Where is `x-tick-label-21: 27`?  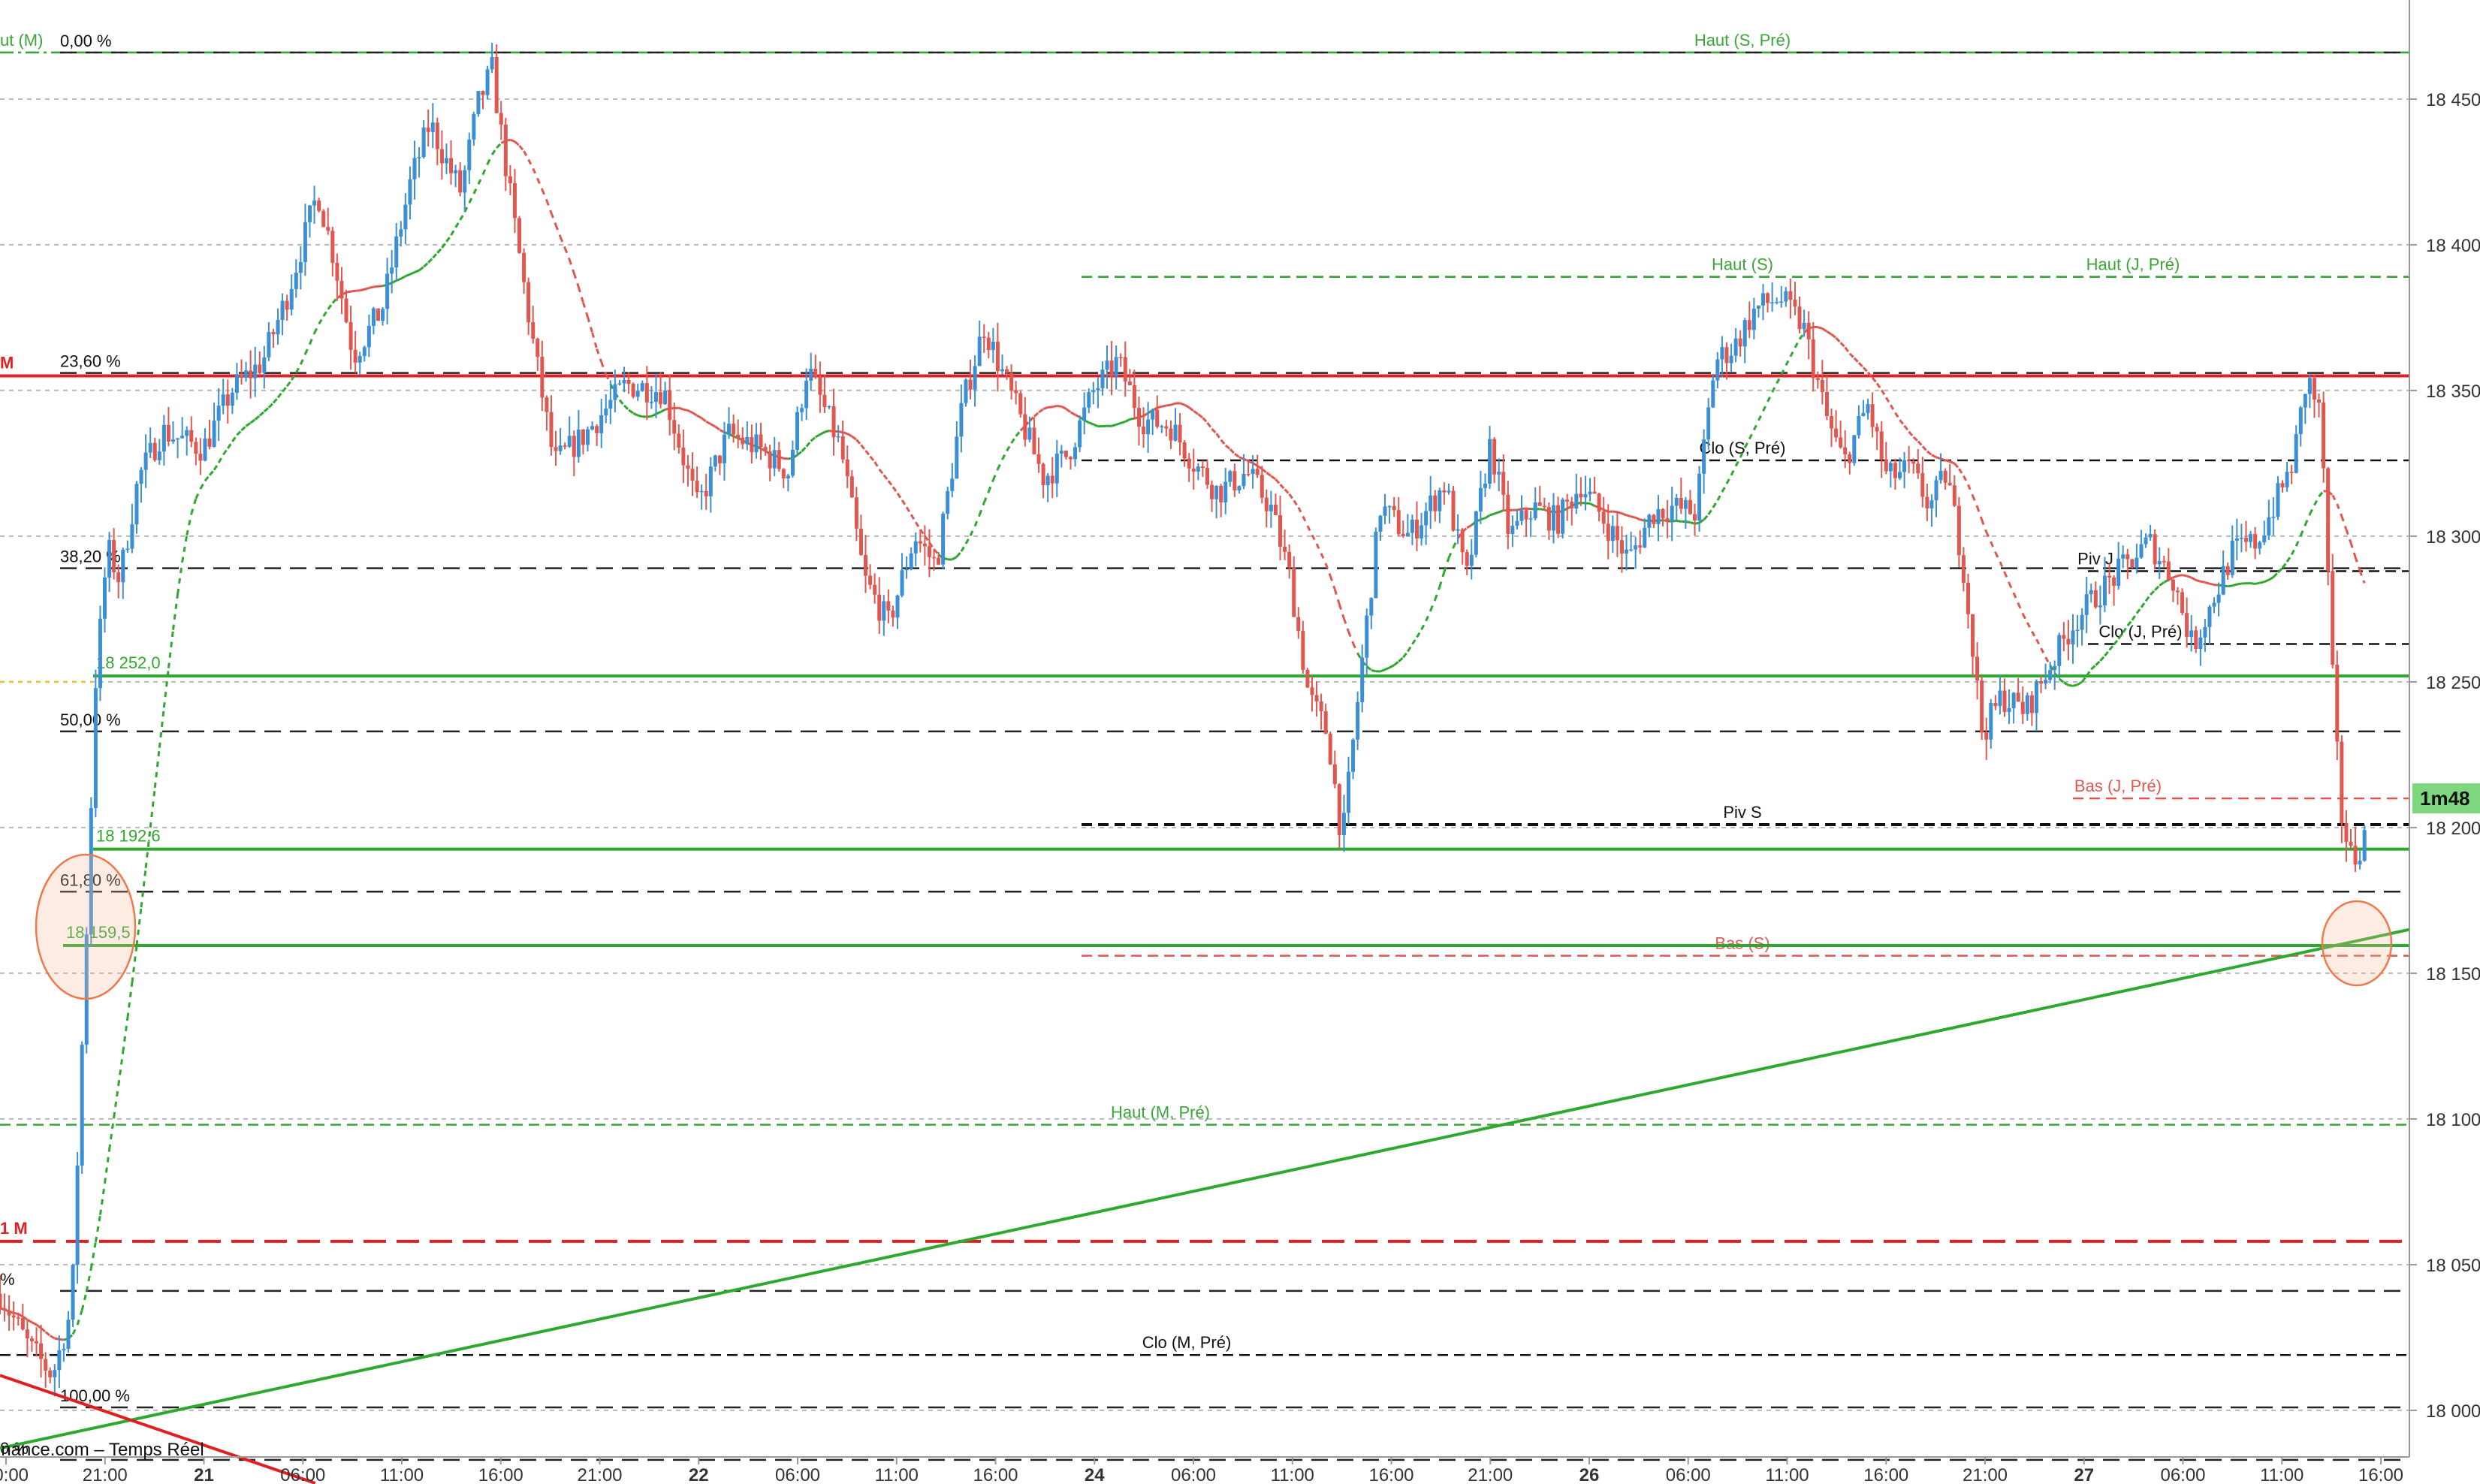
x-tick-label-21: 27 is located at coordinates (2084, 1474).